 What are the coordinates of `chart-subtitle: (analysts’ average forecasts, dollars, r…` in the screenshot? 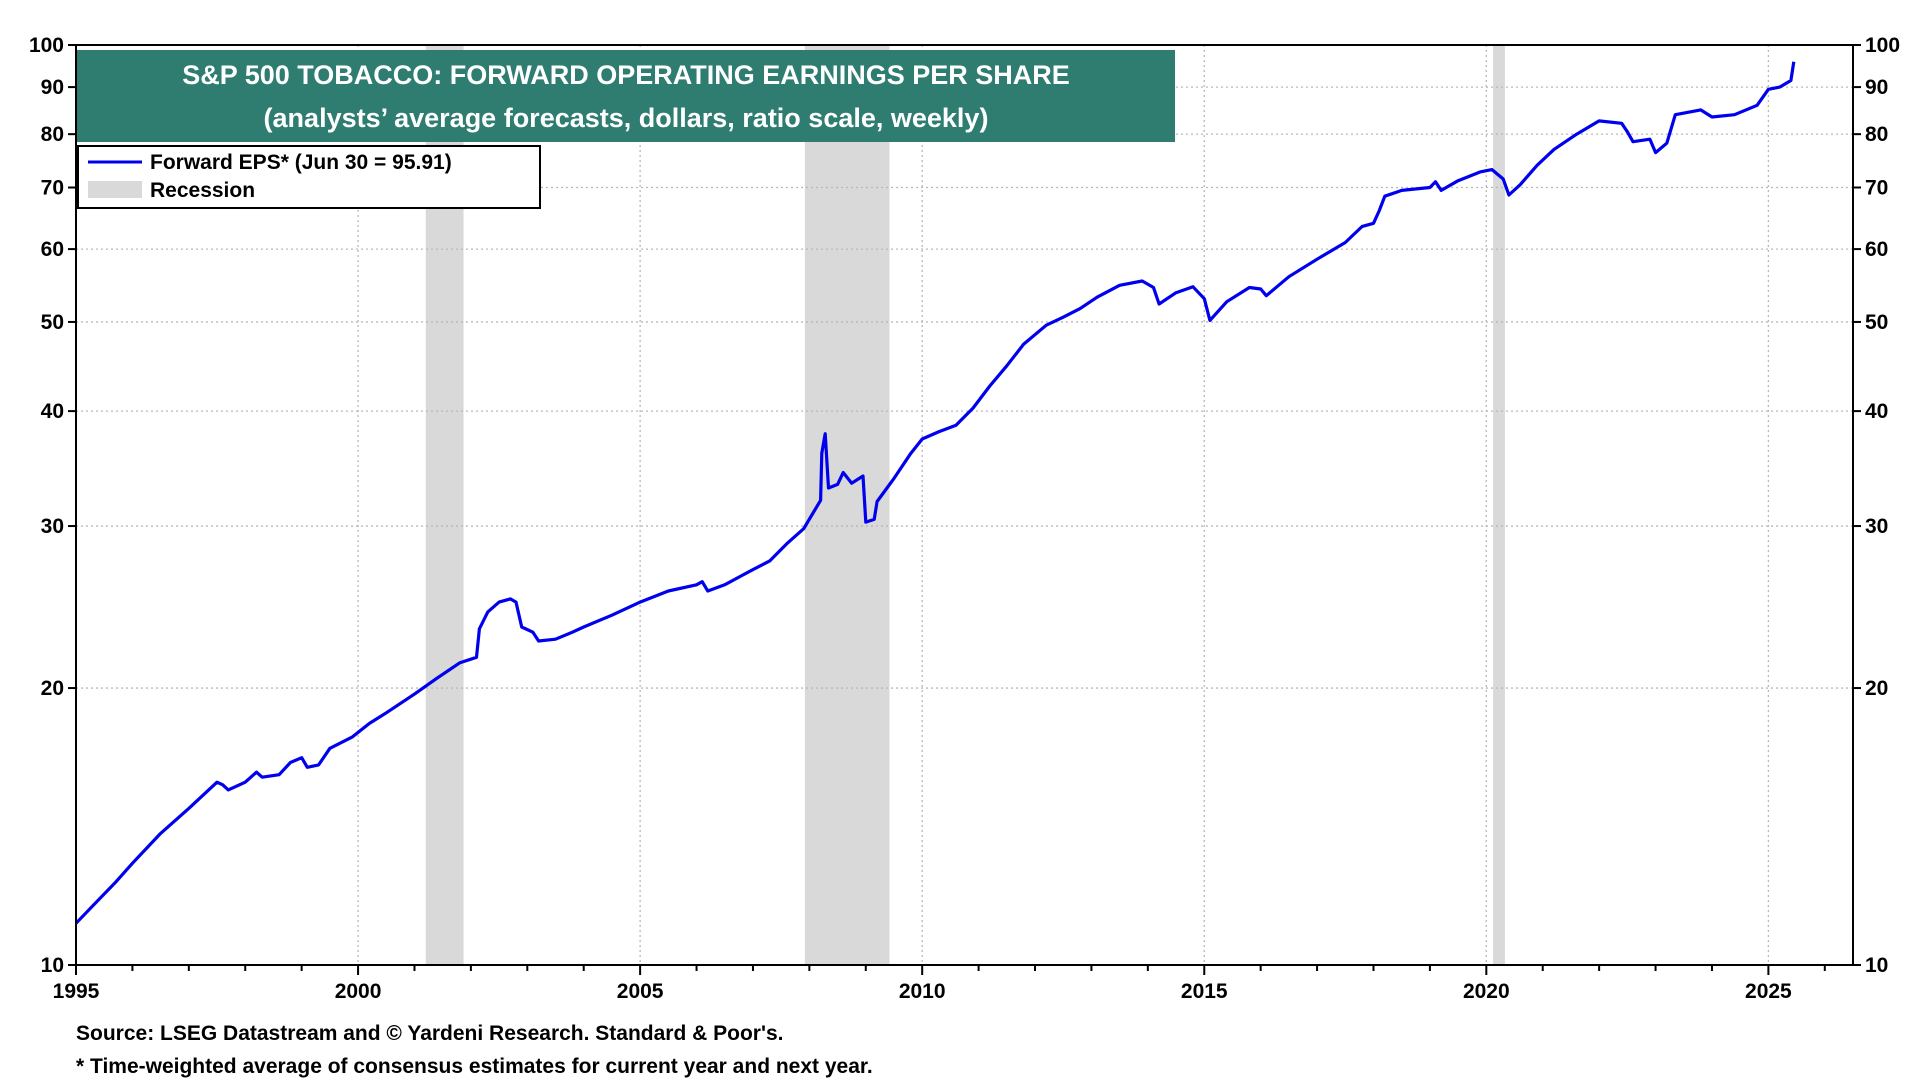 It's located at (626, 118).